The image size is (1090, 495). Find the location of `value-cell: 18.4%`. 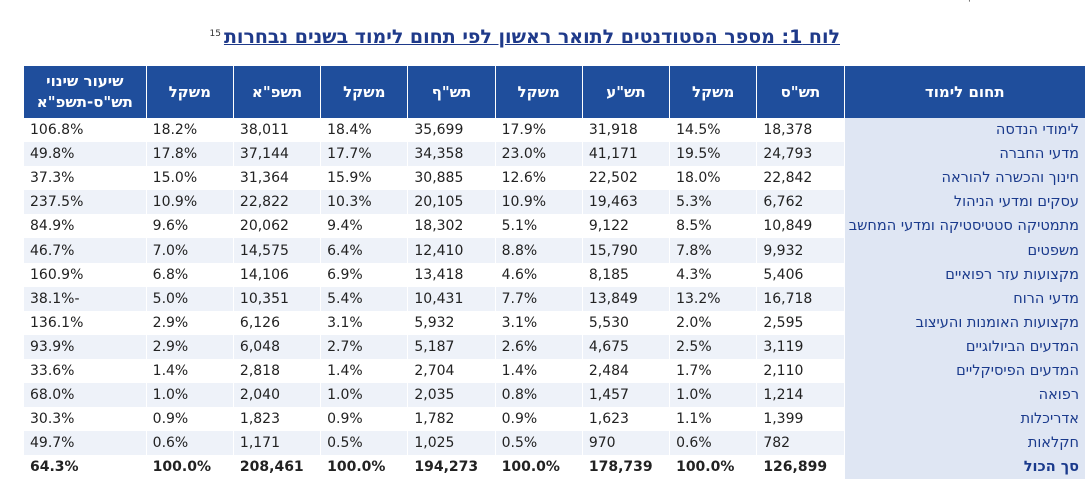

value-cell: 18.4% is located at coordinates (364, 130).